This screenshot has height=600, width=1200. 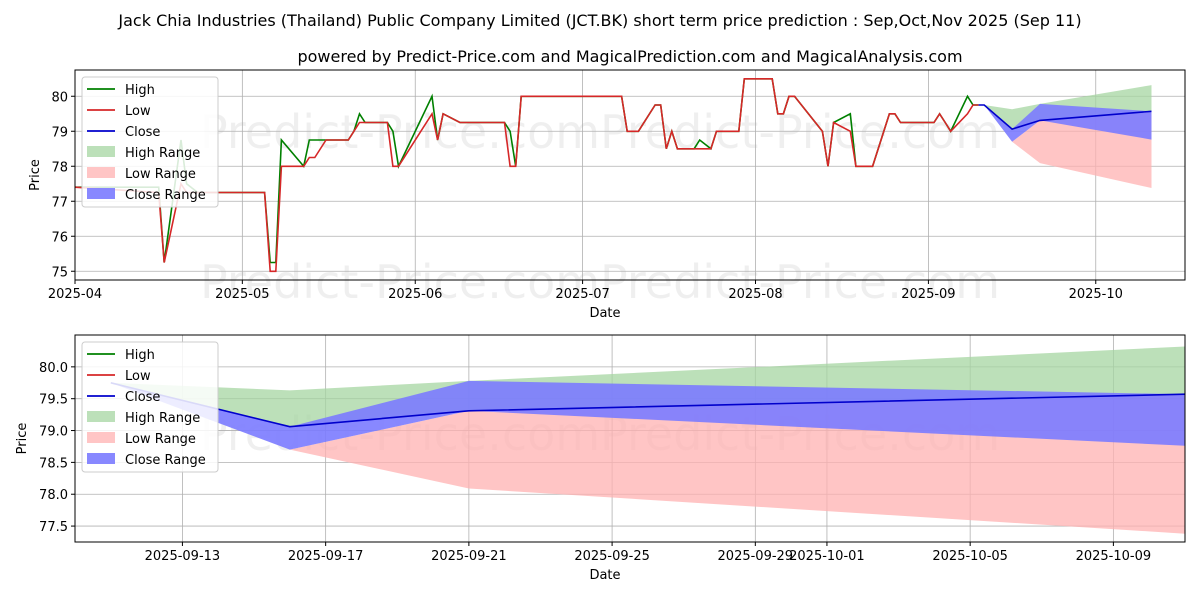 I want to click on y-tick-label: 77, so click(x=59, y=202).